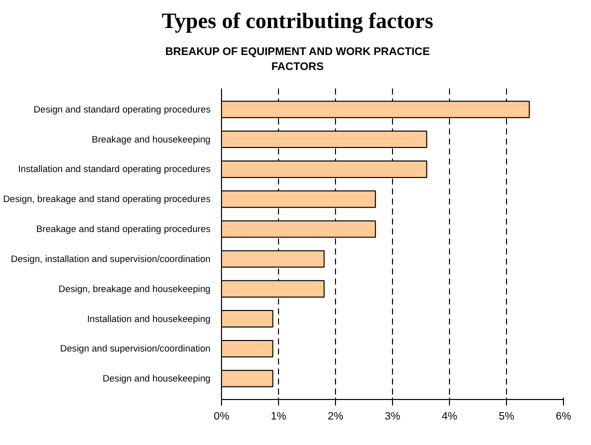  Describe the element at coordinates (114, 169) in the screenshot. I see `y-tick-label: Installation and standard operating procedures` at that location.